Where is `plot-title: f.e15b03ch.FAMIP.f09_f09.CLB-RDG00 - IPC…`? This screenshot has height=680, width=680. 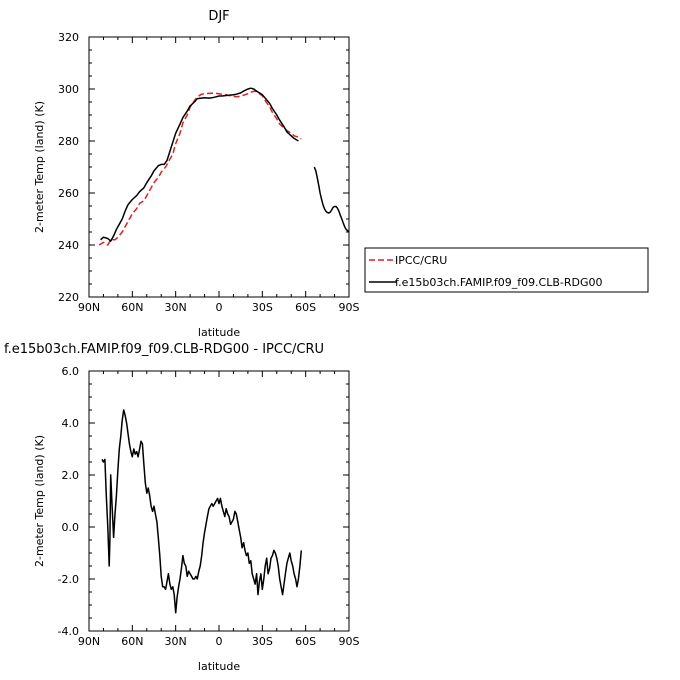
plot-title: f.e15b03ch.FAMIP.f09_f09.CLB-RDG00 - IPC… is located at coordinates (164, 349).